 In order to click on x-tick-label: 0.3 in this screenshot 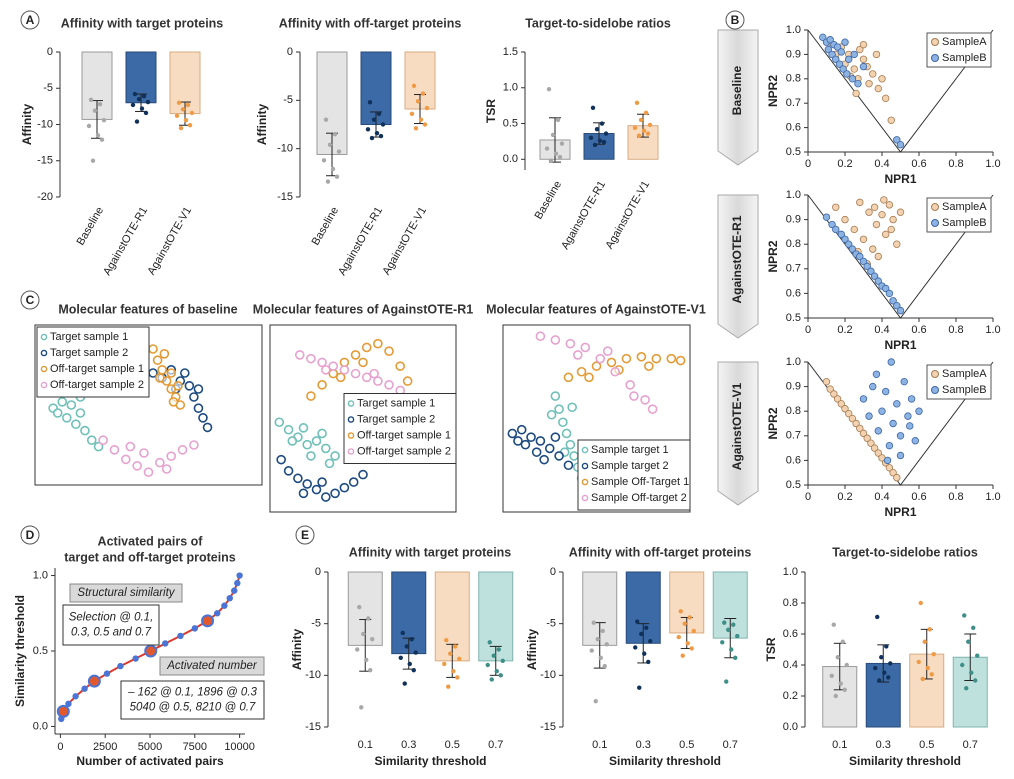, I will do `click(408, 745)`.